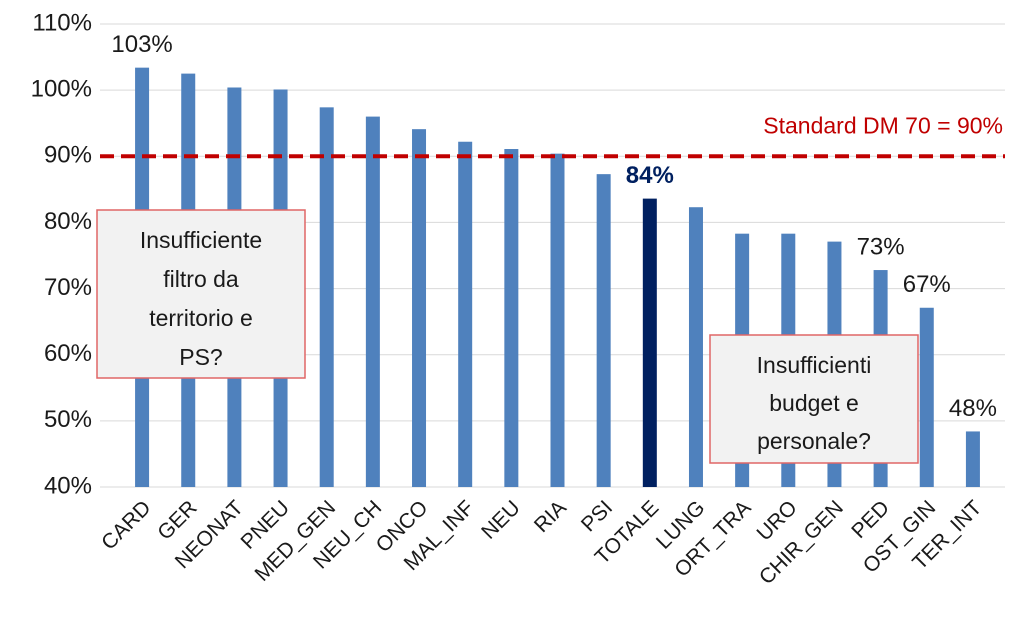 This screenshot has height=632, width=1011. Describe the element at coordinates (550, 516) in the screenshot. I see `x-tick-label: RIA` at that location.